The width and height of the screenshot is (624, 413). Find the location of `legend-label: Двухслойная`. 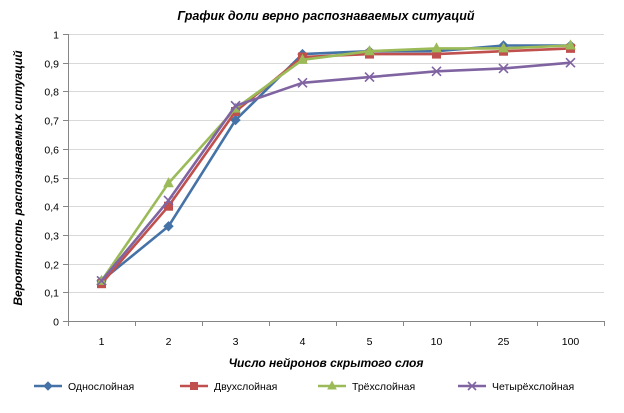

legend-label: Двухслойная is located at coordinates (245, 387).